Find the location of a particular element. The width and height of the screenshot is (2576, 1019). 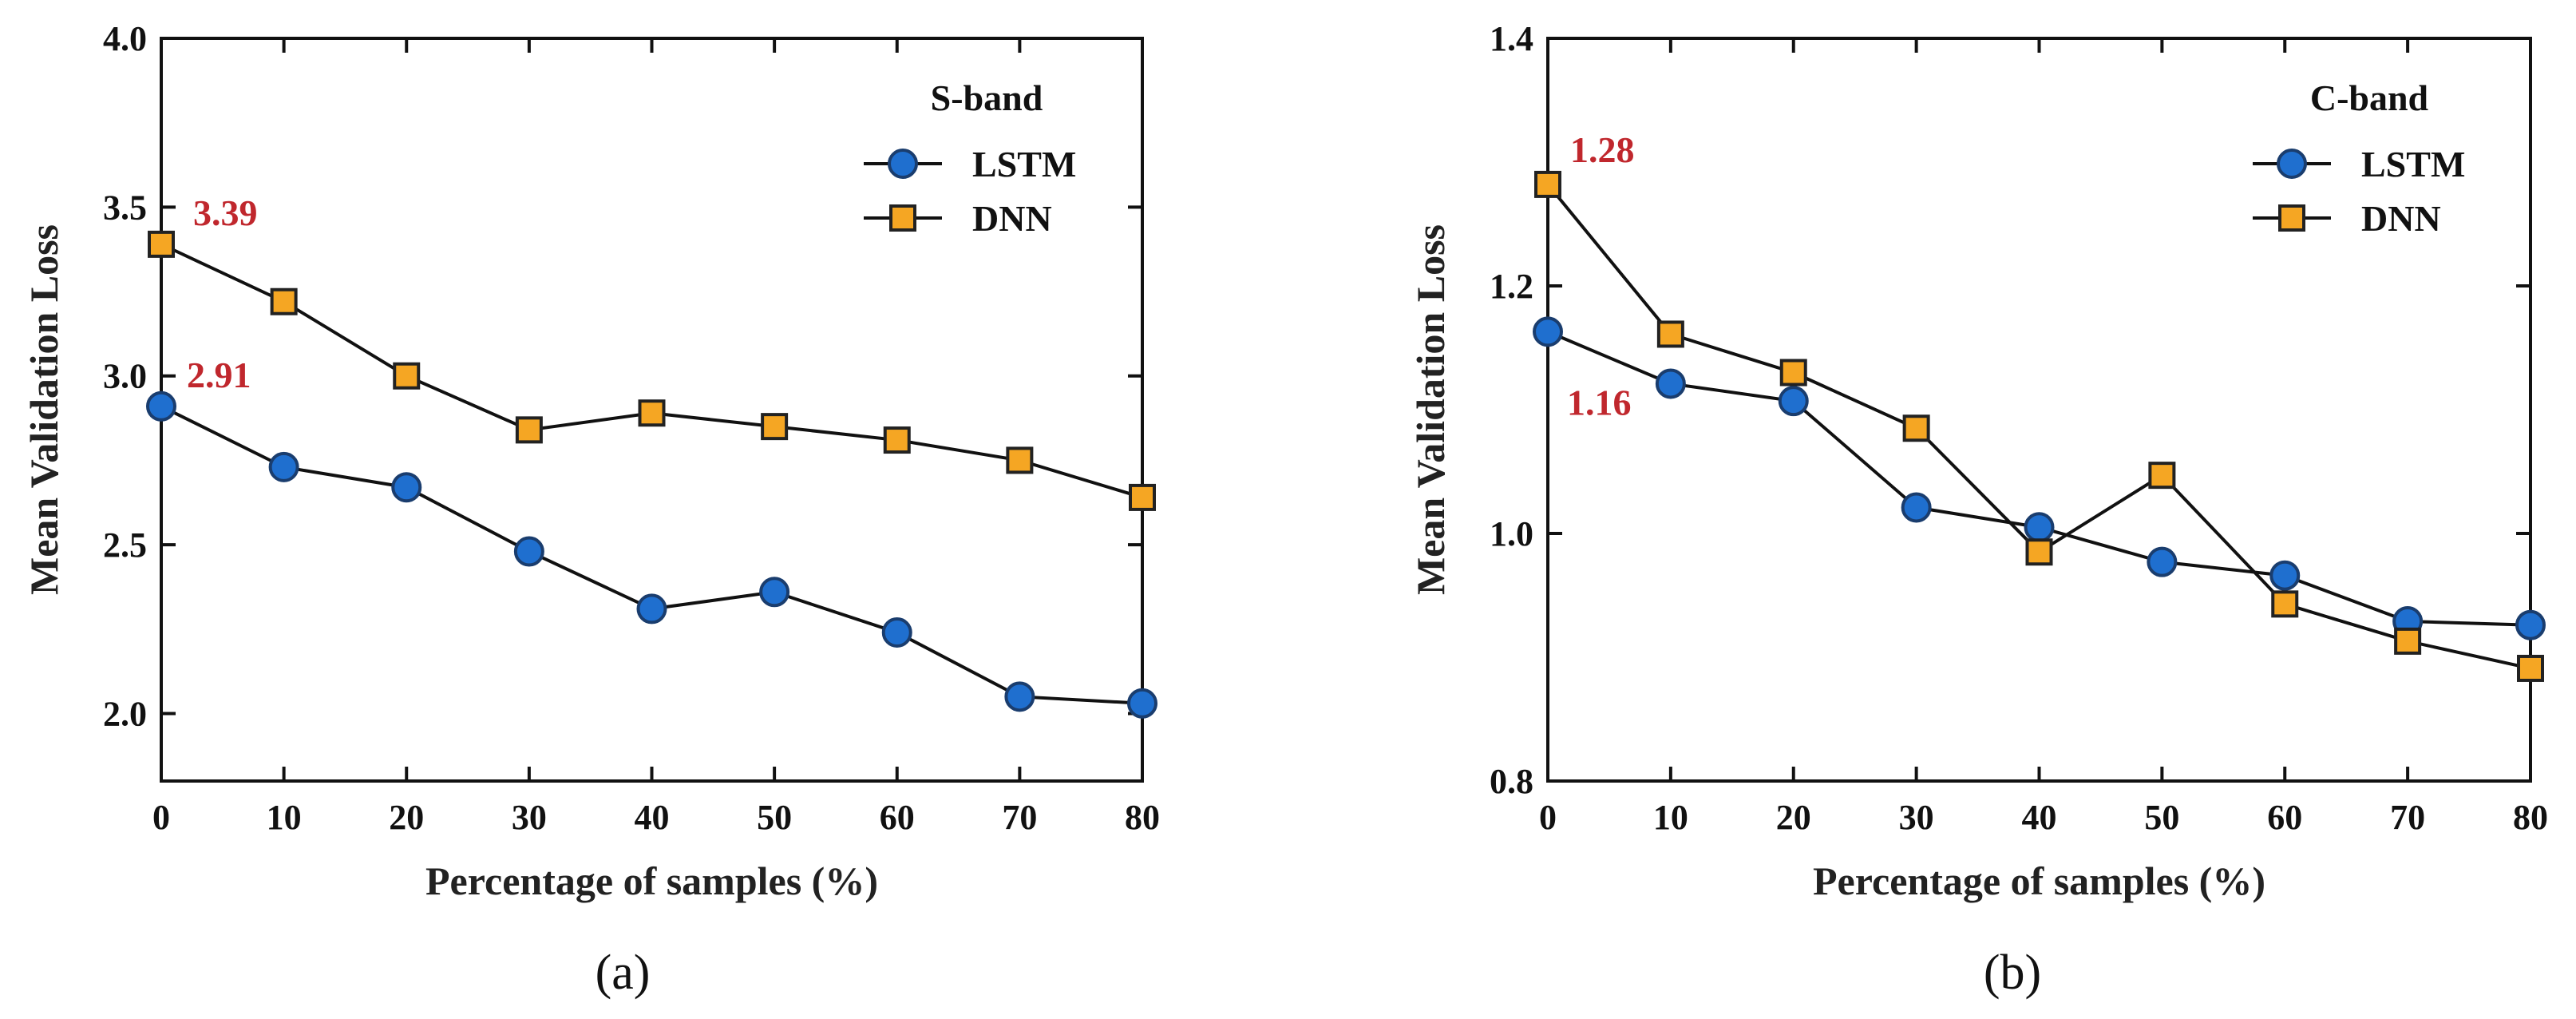

panel-caption: (a) is located at coordinates (623, 973).